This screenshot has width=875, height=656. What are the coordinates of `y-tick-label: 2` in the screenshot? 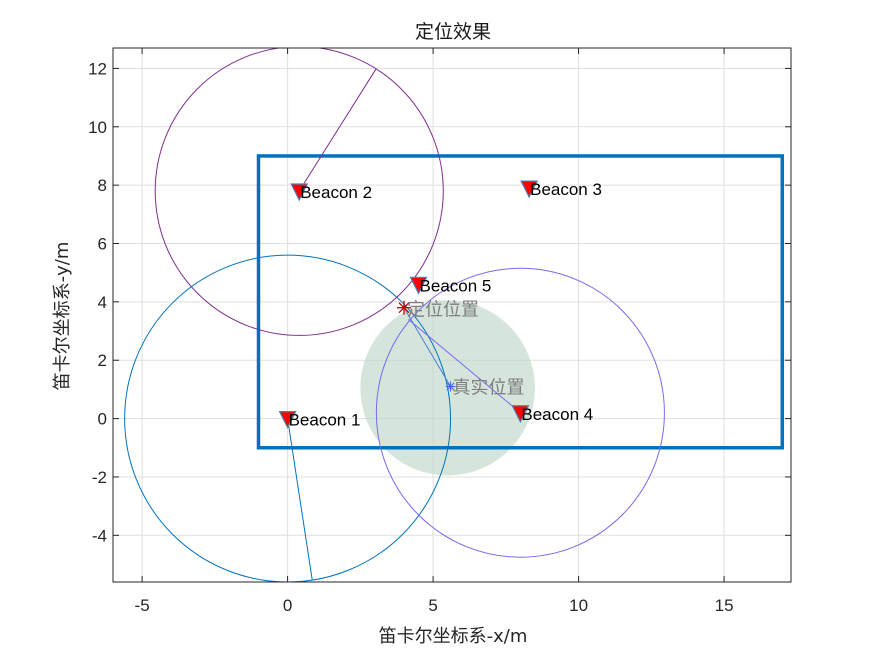 It's located at (102, 360).